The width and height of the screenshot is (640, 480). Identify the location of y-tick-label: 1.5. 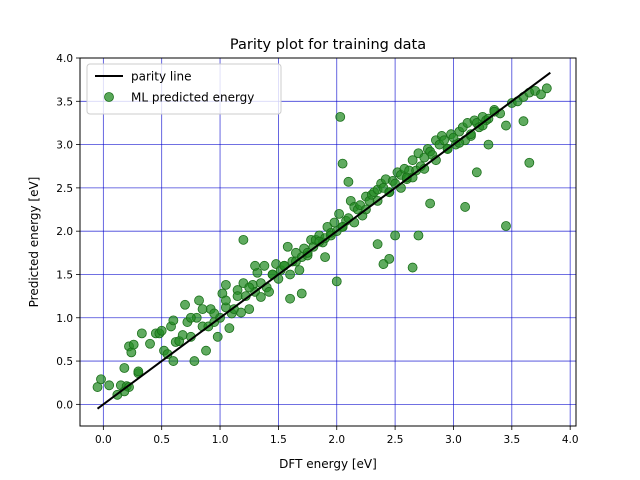
(64, 275).